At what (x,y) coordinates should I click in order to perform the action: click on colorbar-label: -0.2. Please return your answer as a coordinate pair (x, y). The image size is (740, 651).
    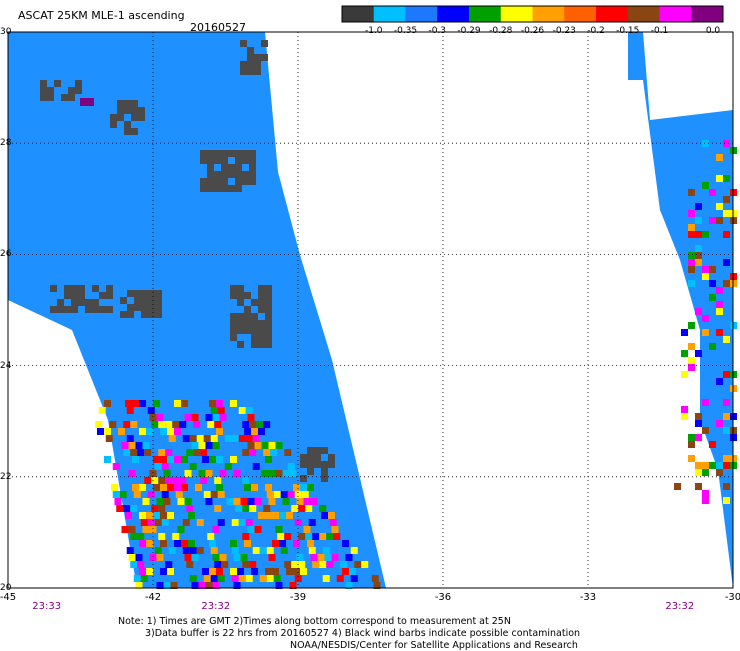
    Looking at the image, I should click on (596, 31).